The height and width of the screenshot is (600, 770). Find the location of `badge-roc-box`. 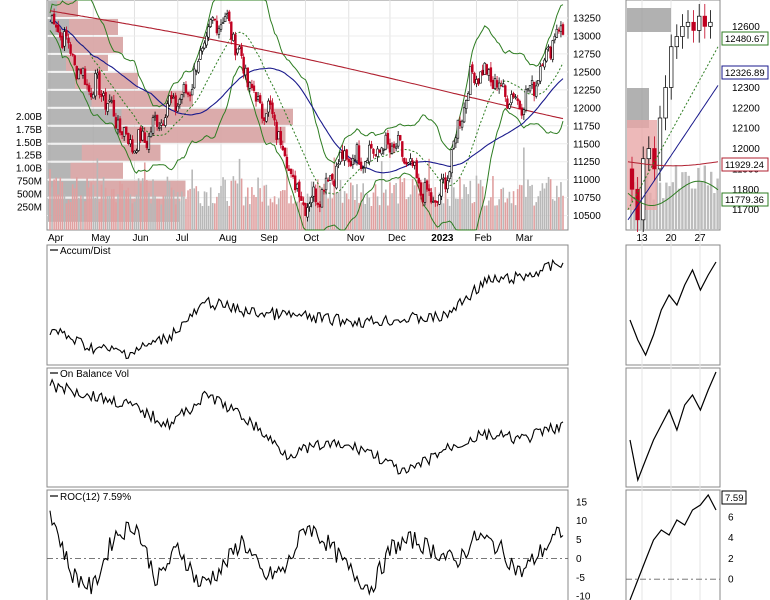

badge-roc-box is located at coordinates (734, 497).